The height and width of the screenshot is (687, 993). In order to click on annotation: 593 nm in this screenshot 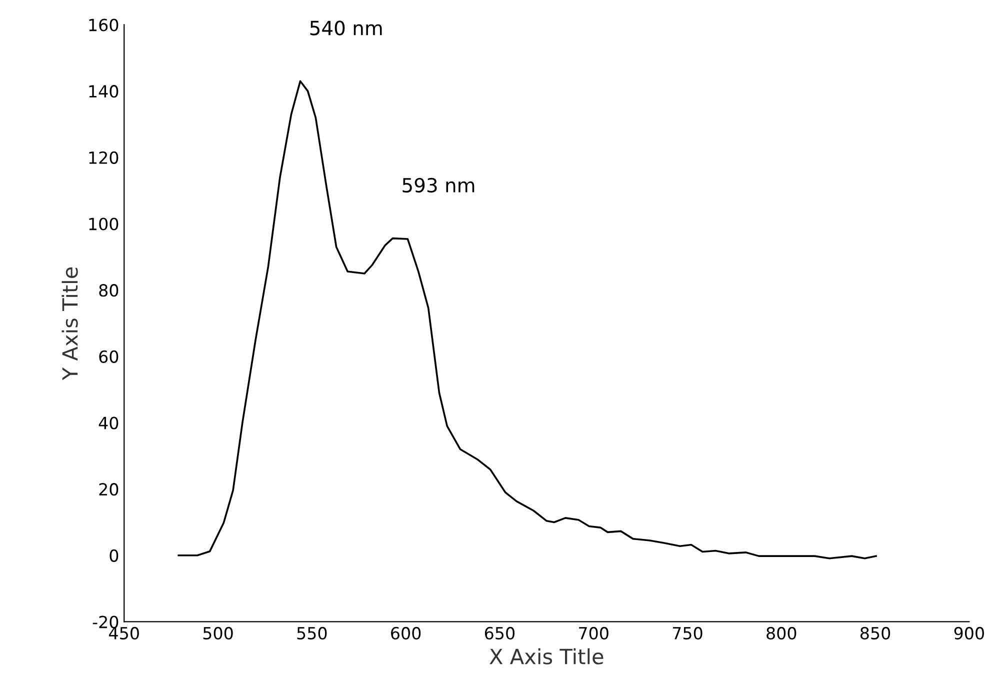, I will do `click(438, 185)`.